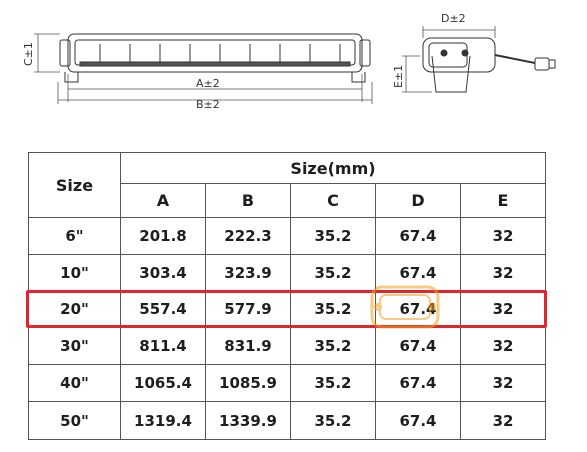 This screenshot has height=452, width=587. Describe the element at coordinates (163, 272) in the screenshot. I see `cell-a: 303.4` at that location.